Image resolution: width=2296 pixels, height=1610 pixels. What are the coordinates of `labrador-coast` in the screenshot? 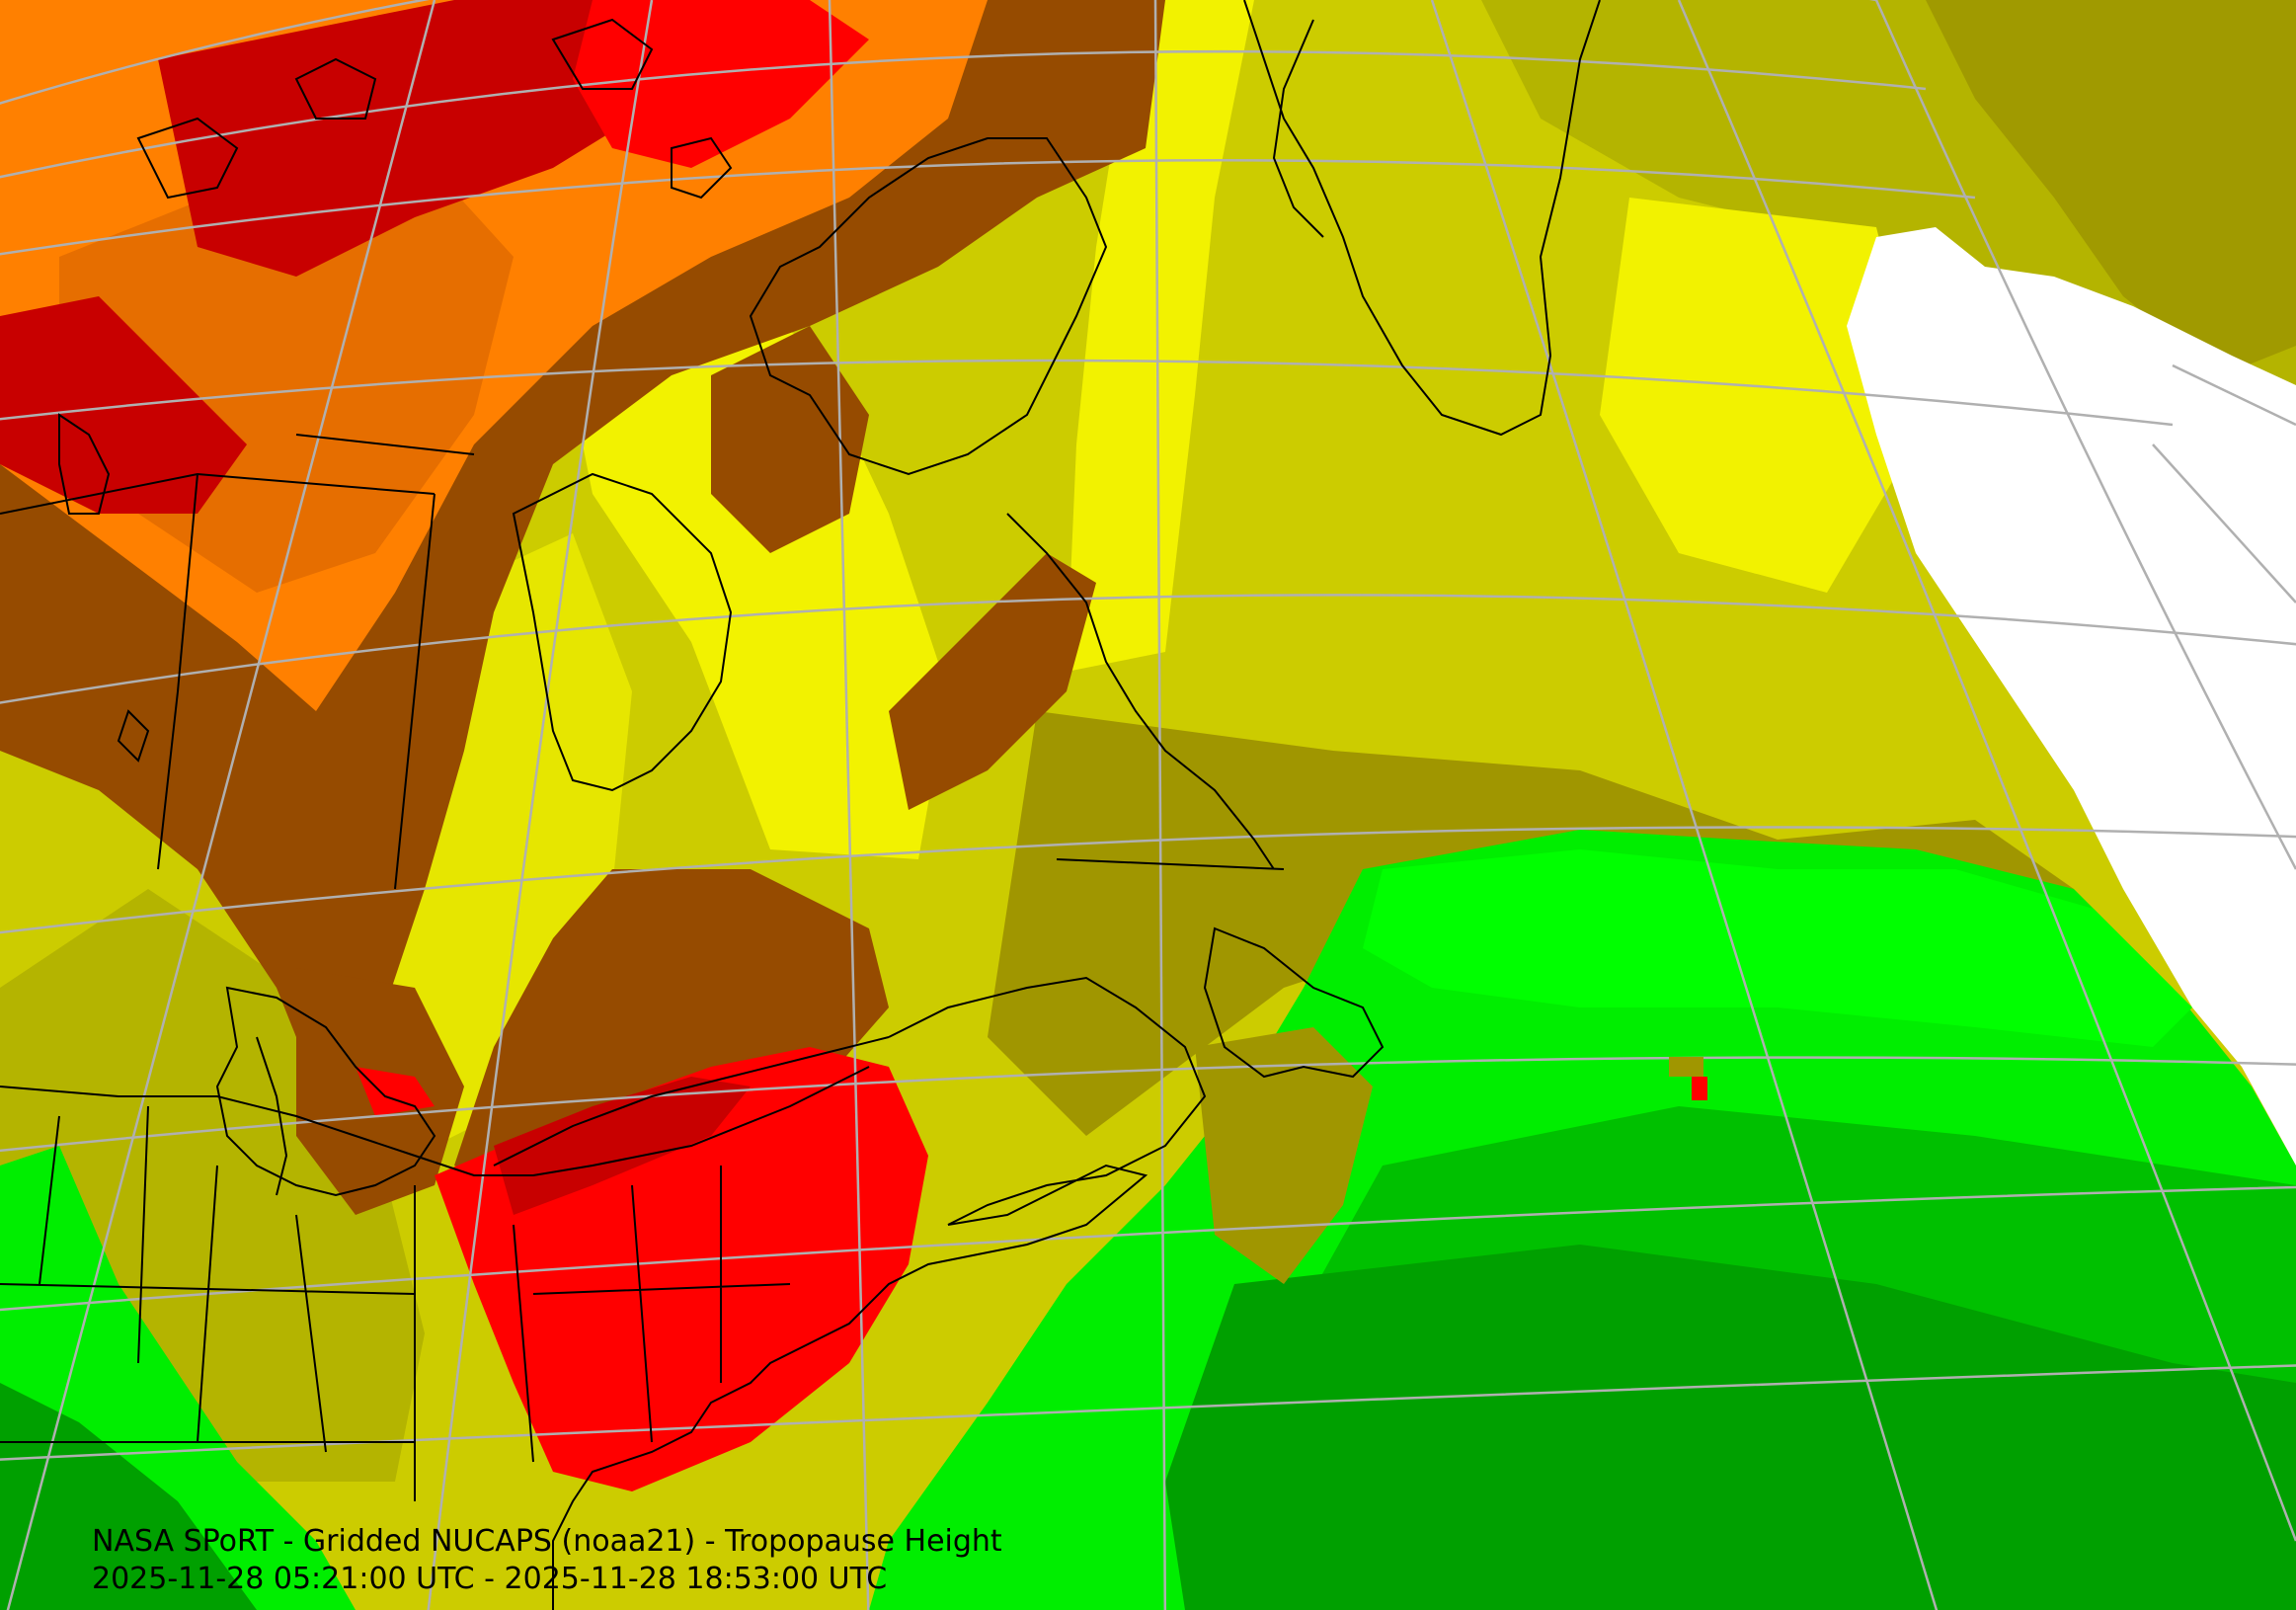 It's located at (1141, 691).